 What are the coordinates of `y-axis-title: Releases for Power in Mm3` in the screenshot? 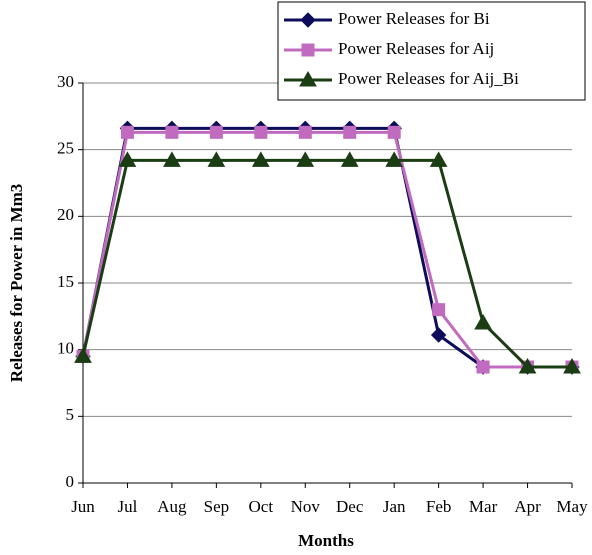 It's located at (16, 283).